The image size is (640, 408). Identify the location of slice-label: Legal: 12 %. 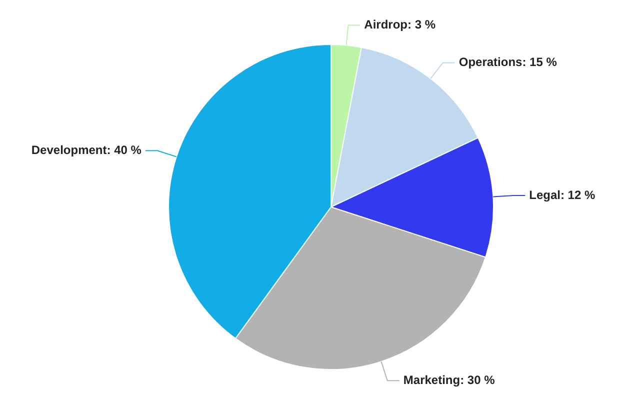
(562, 195).